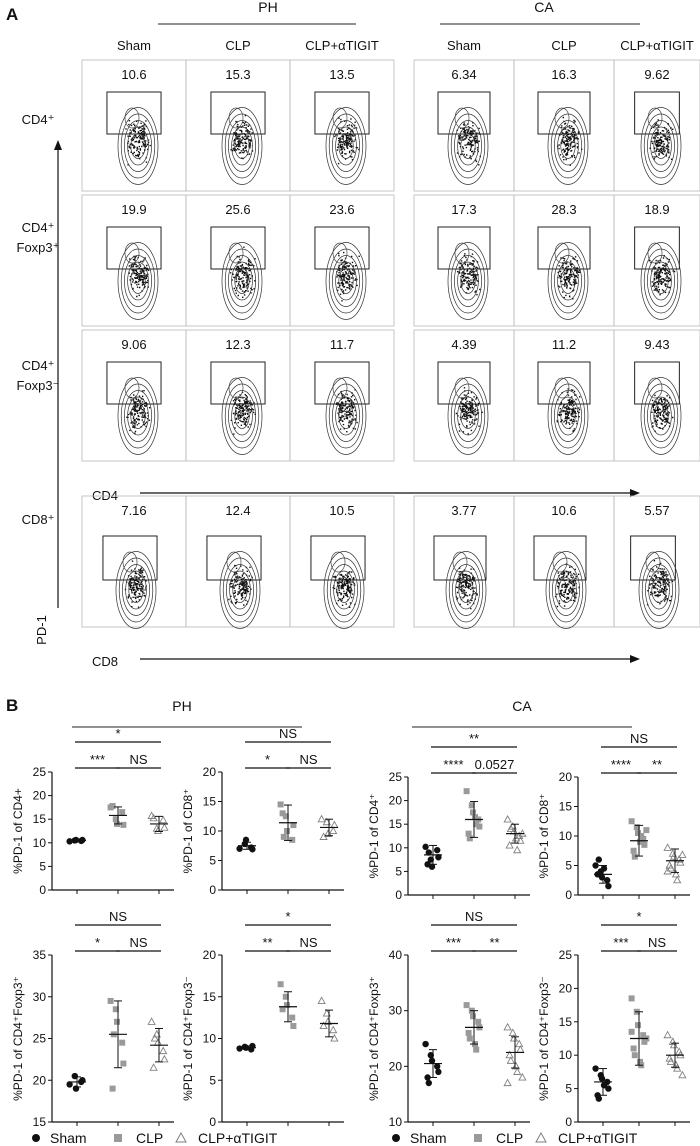 Image resolution: width=700 pixels, height=1146 pixels. What do you see at coordinates (656, 344) in the screenshot?
I see `gate-percentage: 9.43` at bounding box center [656, 344].